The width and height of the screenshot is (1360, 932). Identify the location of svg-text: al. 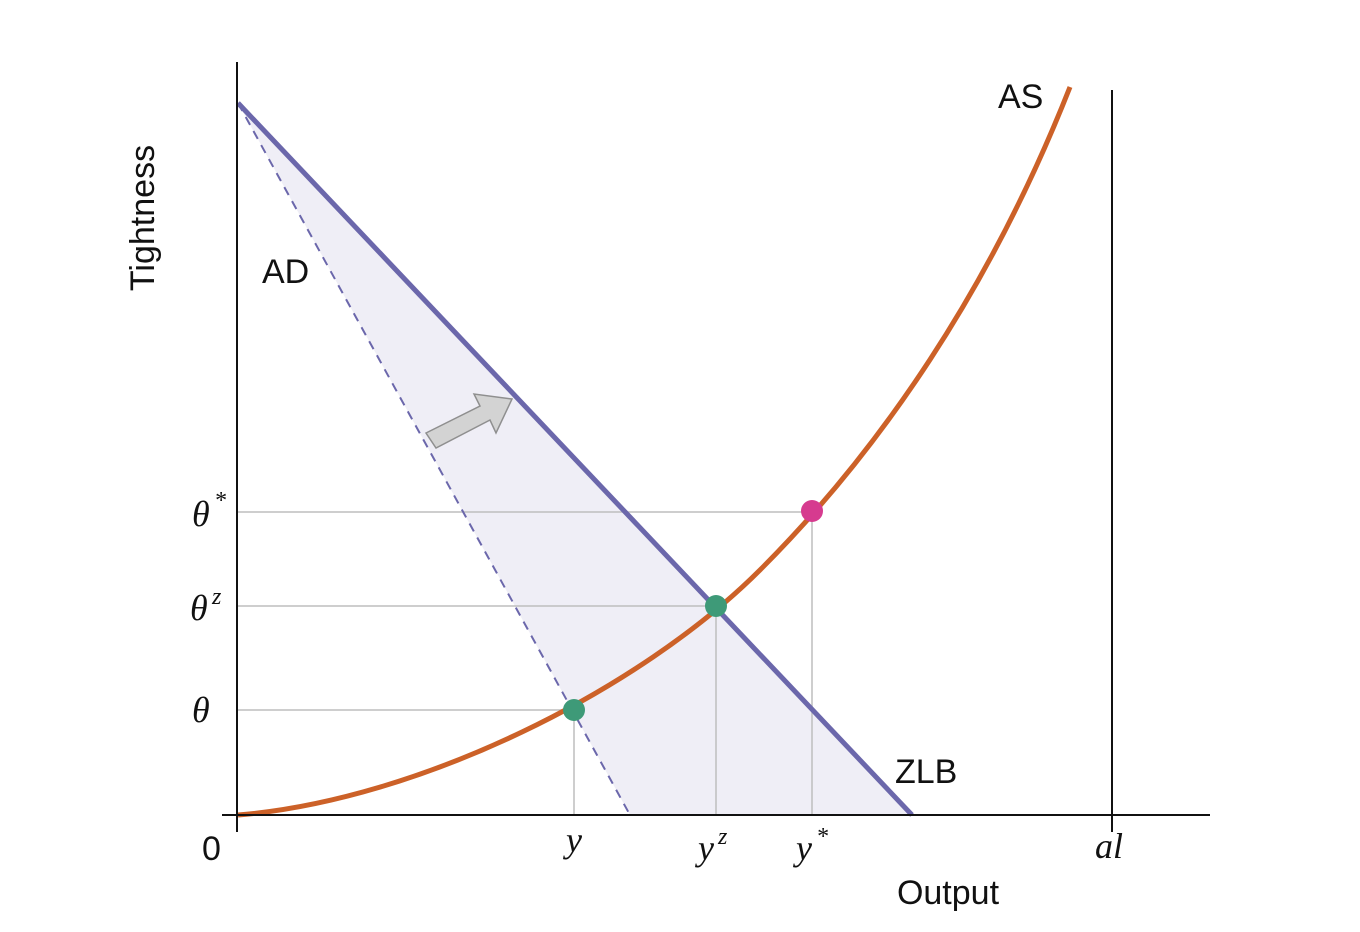
(1109, 846).